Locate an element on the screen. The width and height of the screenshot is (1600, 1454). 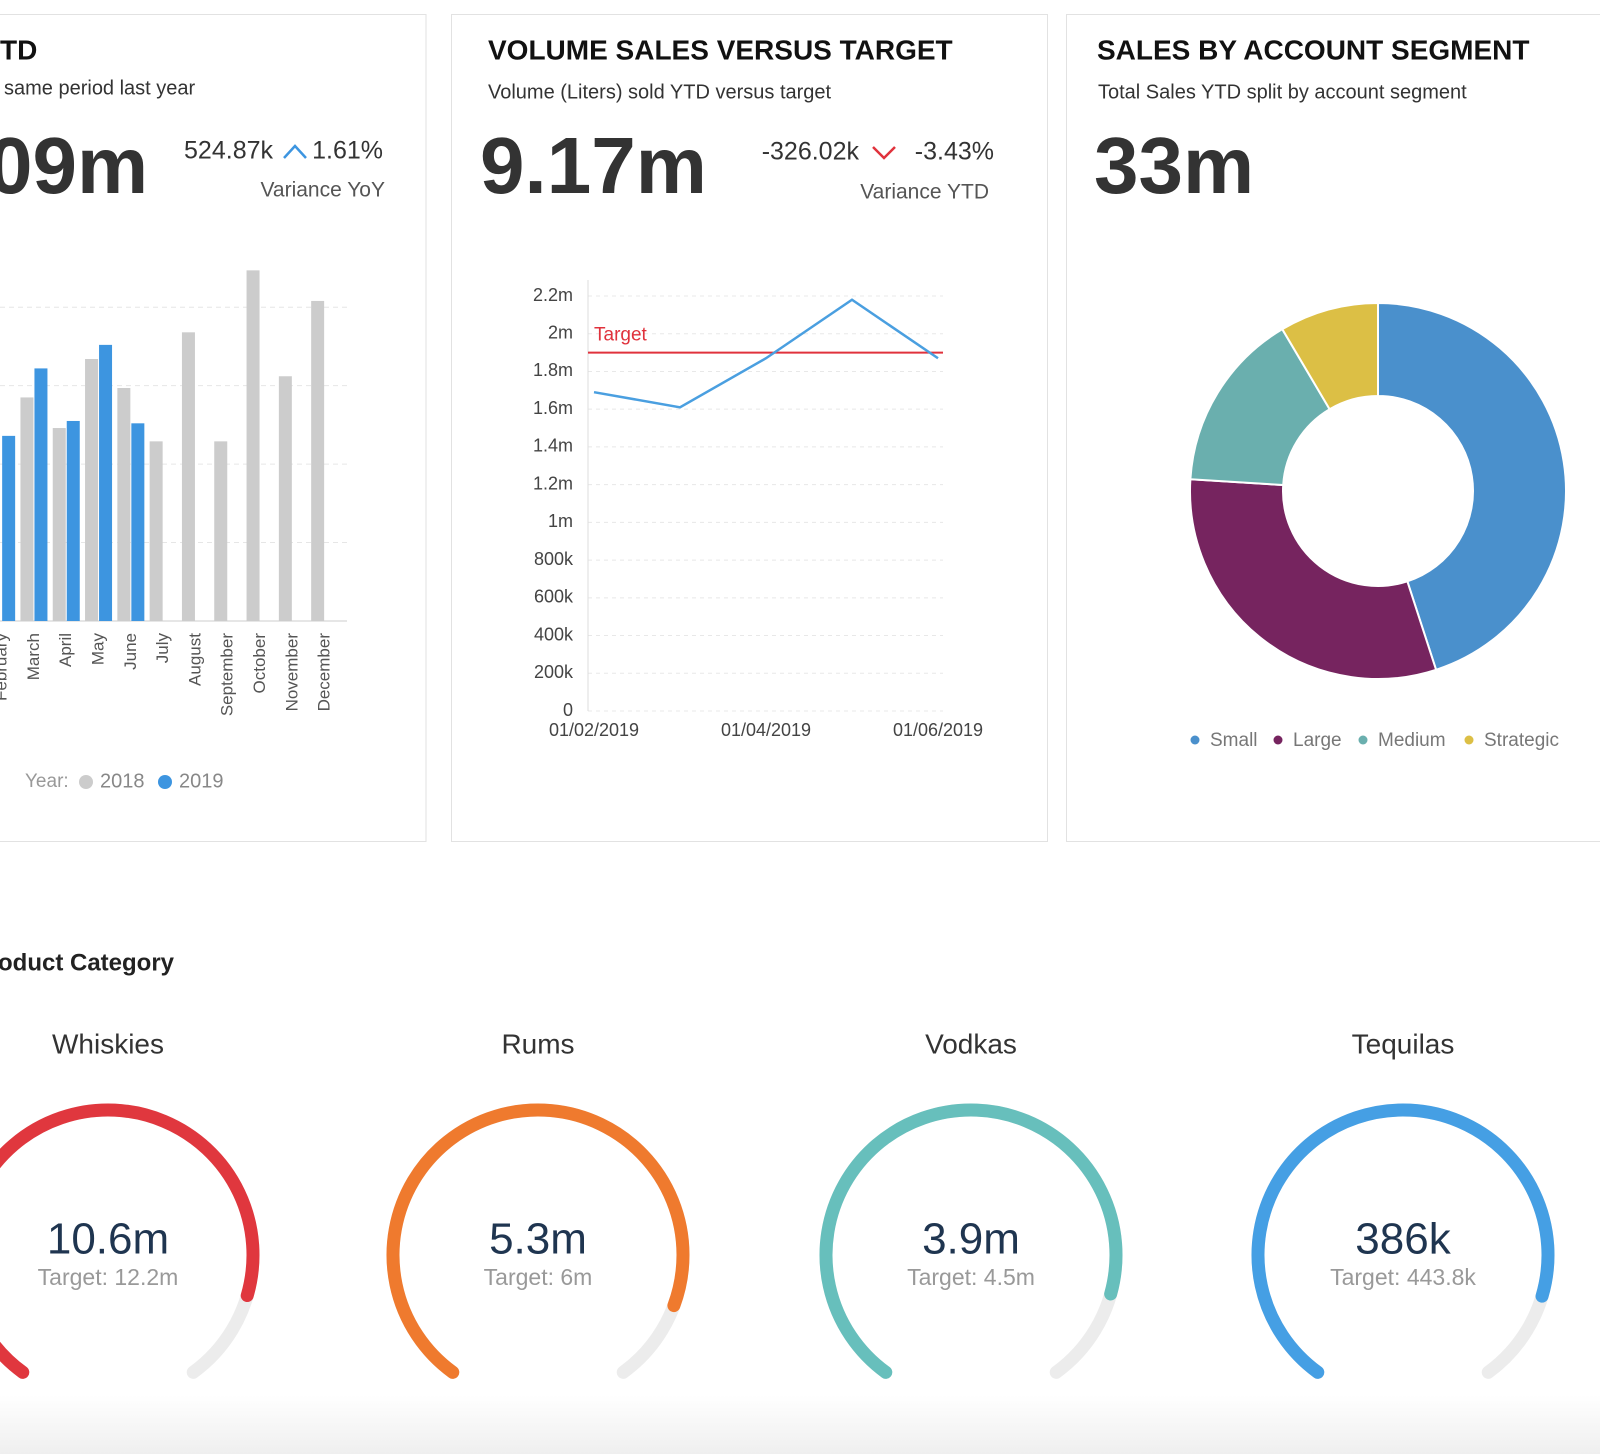
variance: 524.87k is located at coordinates (228, 151).